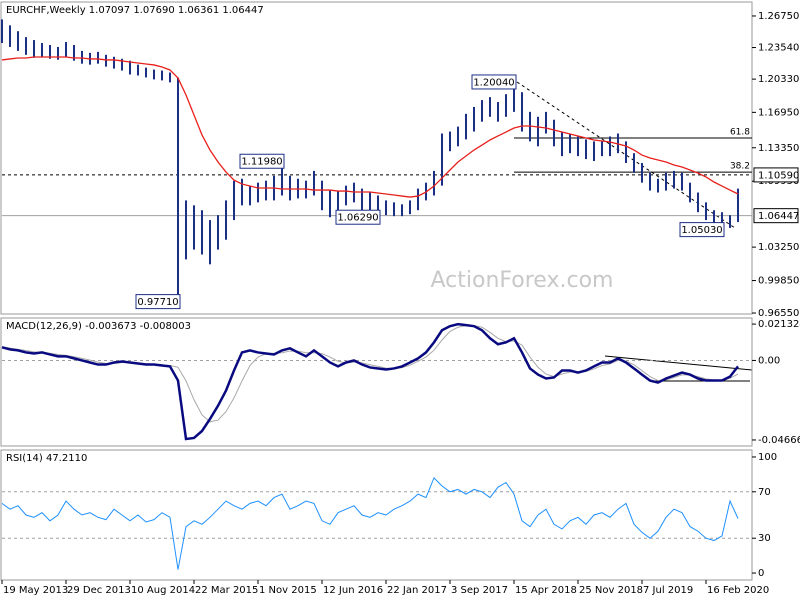  I want to click on y-tick-label: 1.23540, so click(778, 48).